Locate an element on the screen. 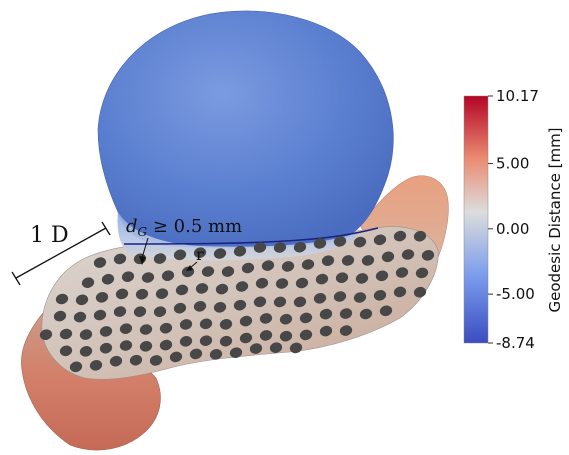  colorbar-tick-label: 5.00 is located at coordinates (512, 164).